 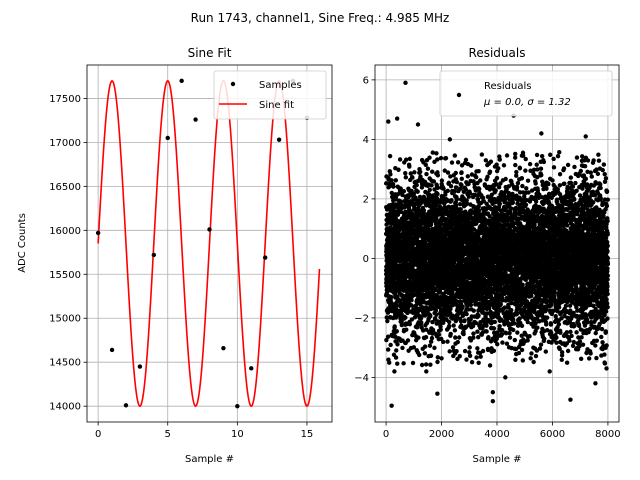 What do you see at coordinates (496, 434) in the screenshot?
I see `residuals-xtick-label: 4000` at bounding box center [496, 434].